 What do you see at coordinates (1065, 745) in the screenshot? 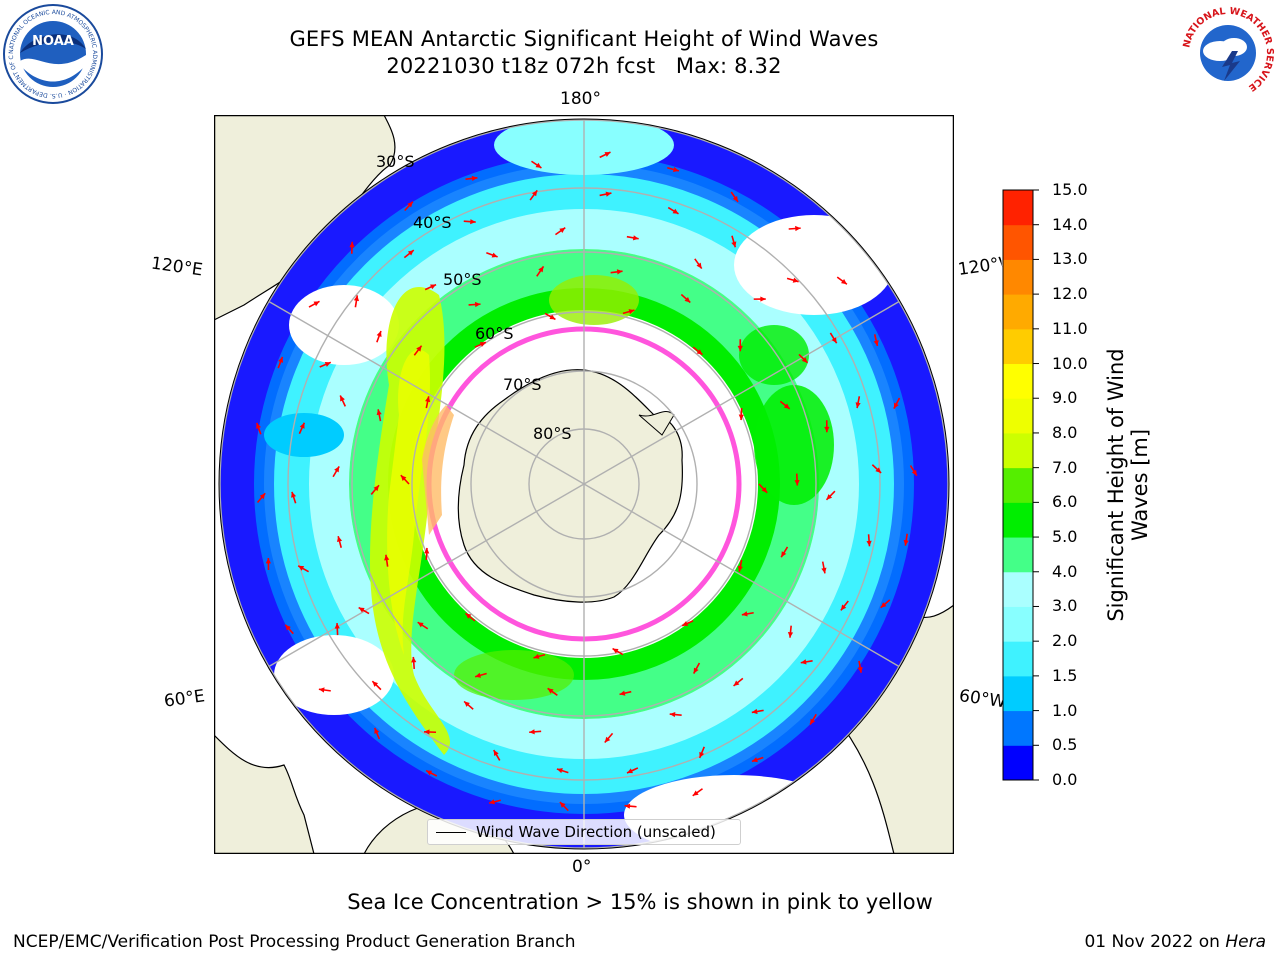
I see `colorbar-tick-label: 0.5` at bounding box center [1065, 745].